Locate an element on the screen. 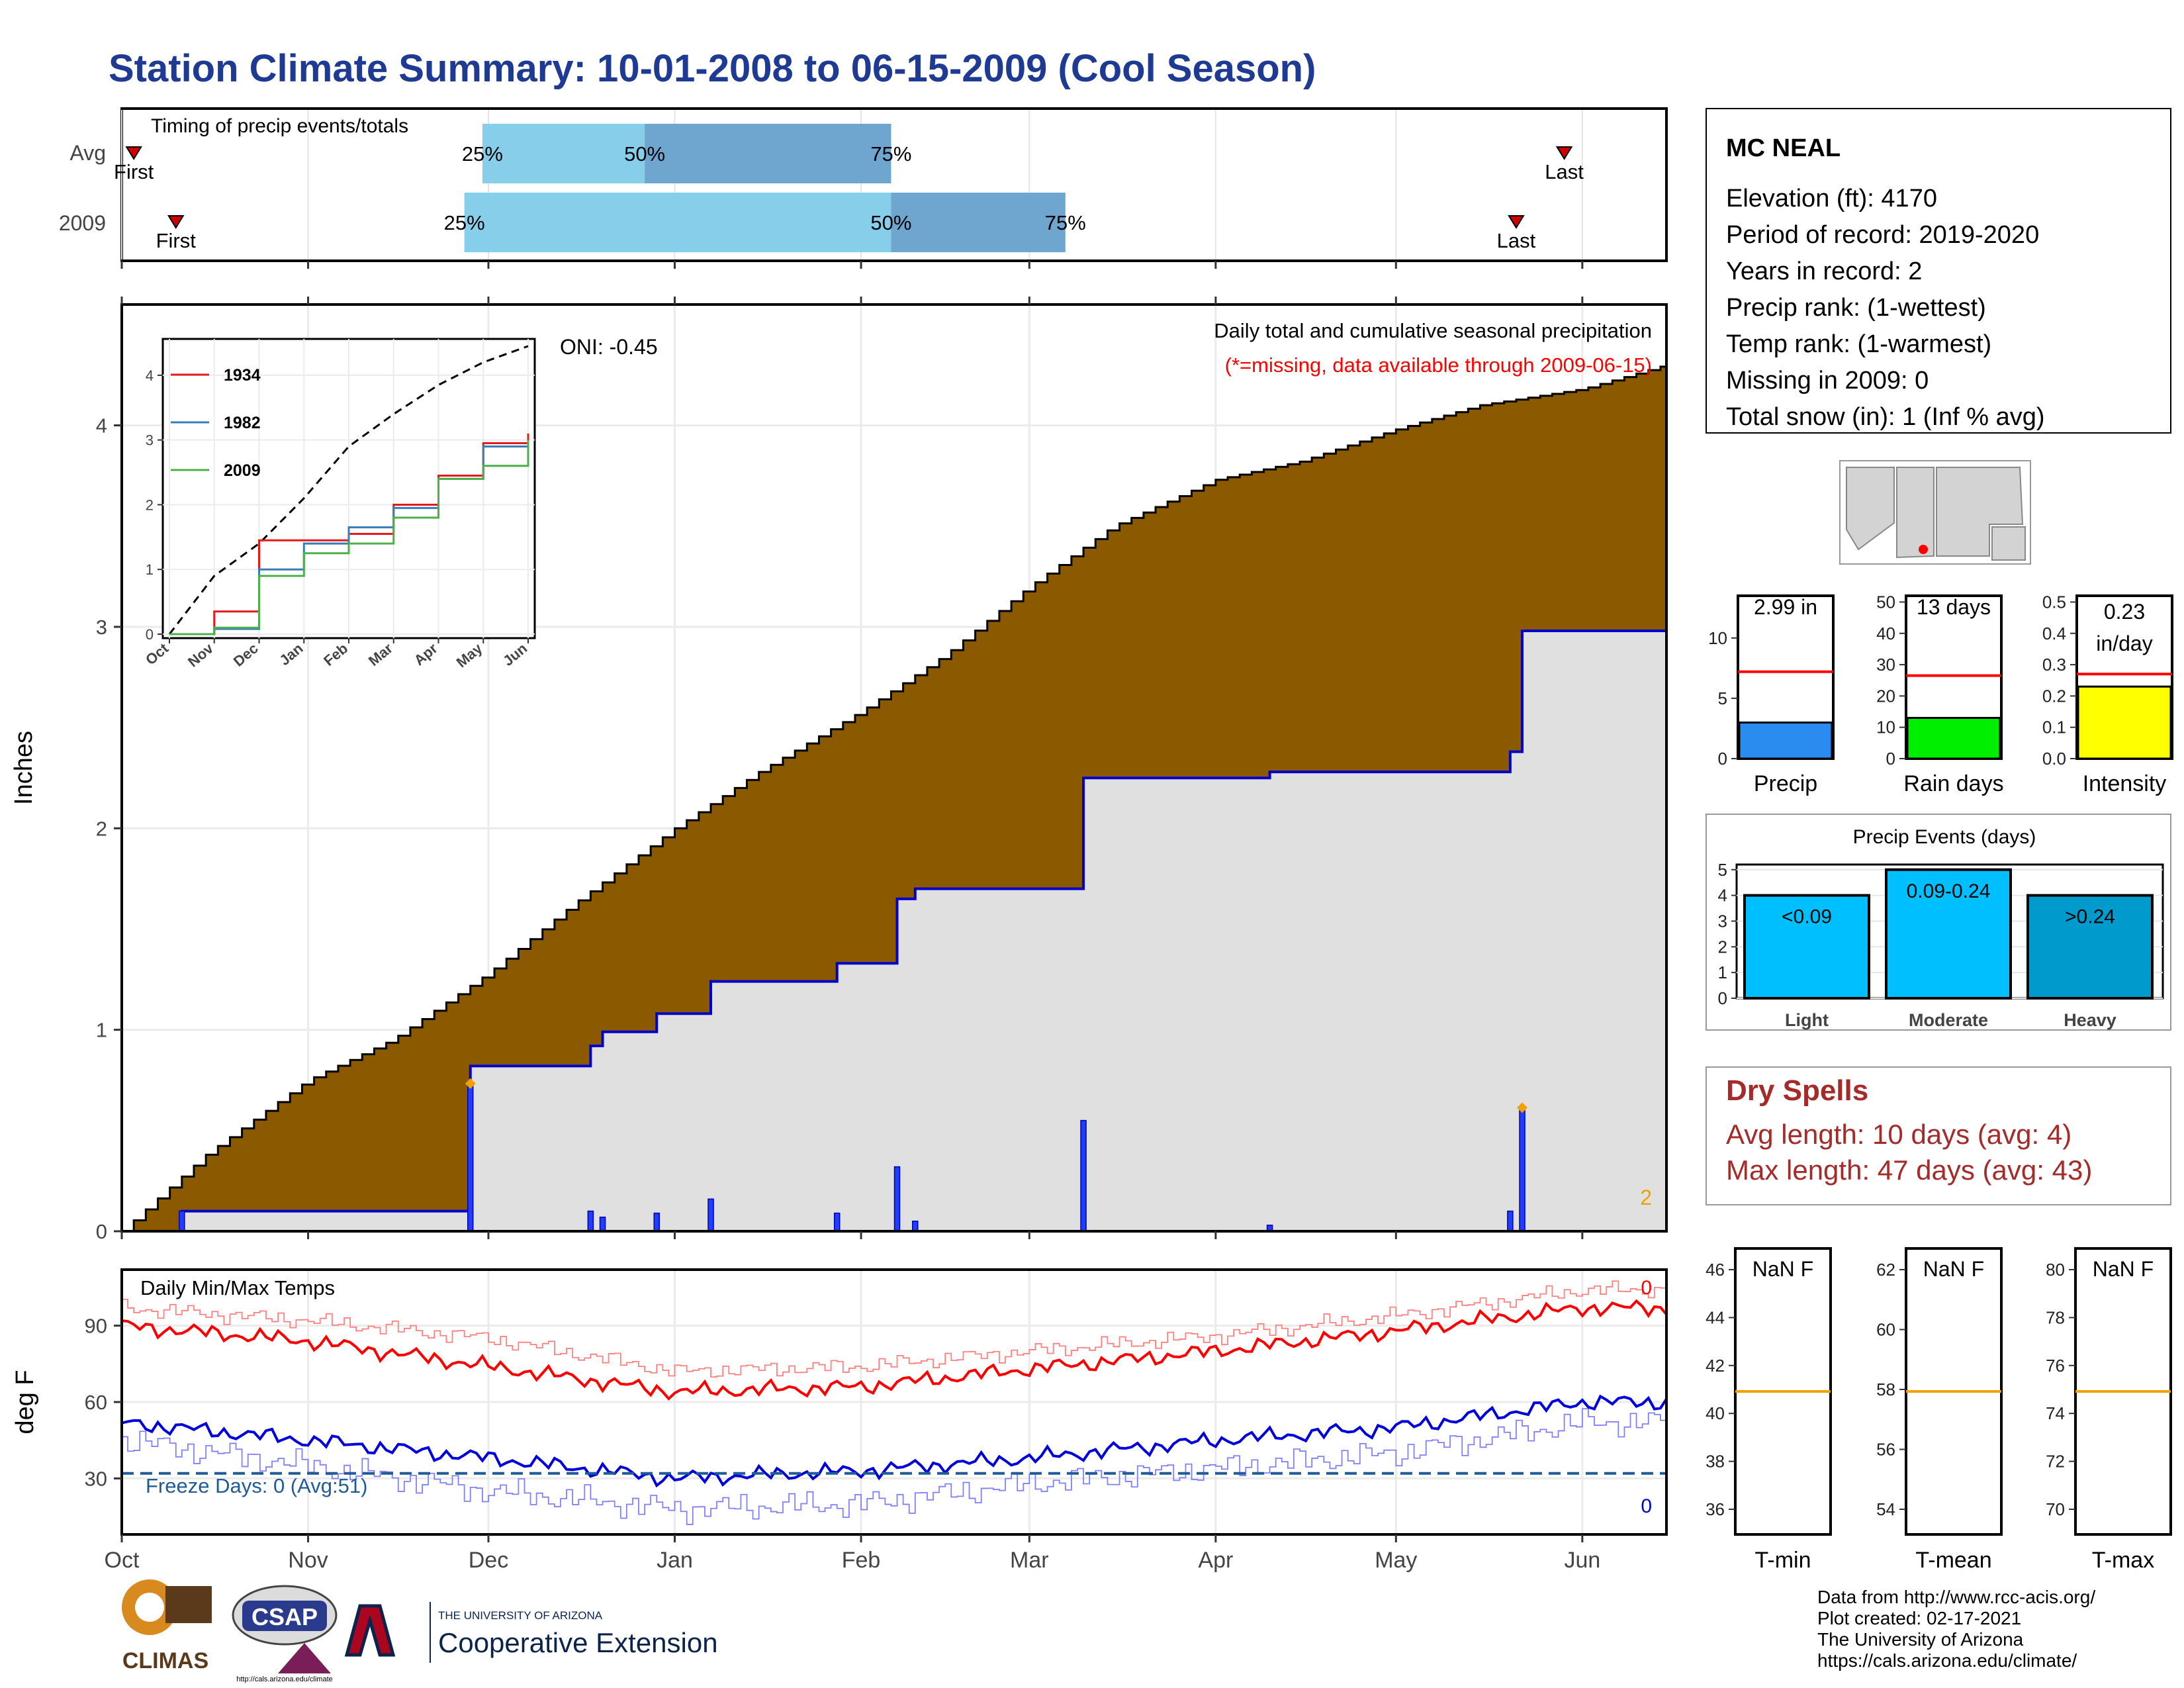 Image resolution: width=2184 pixels, height=1688 pixels. temp-box-tick: 70 is located at coordinates (2055, 1509).